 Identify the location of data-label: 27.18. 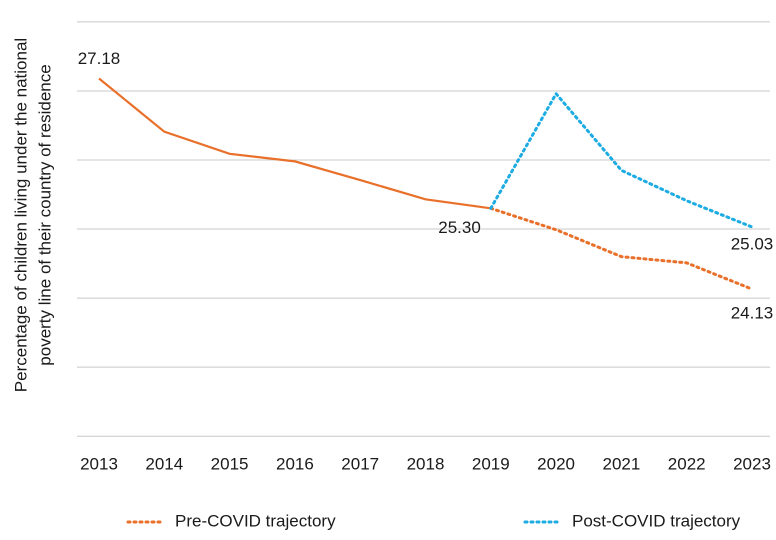
(99, 58).